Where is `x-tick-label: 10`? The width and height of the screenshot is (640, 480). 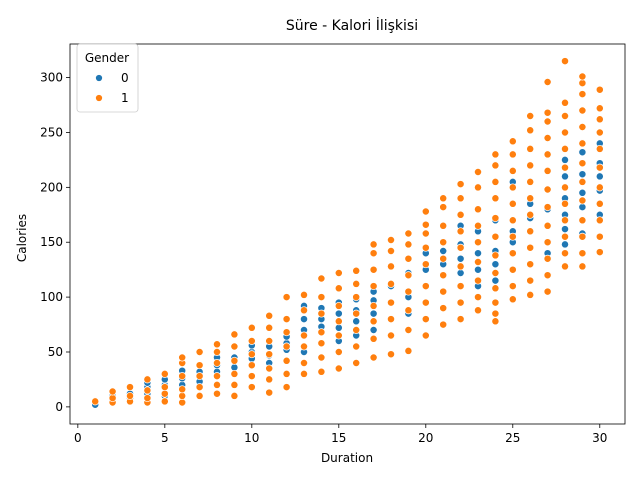 x-tick-label: 10 is located at coordinates (251, 438).